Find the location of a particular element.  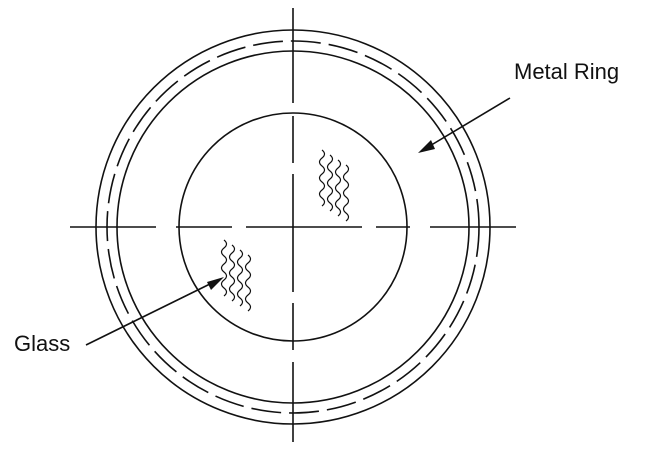

glass-label: Glass is located at coordinates (42, 343).